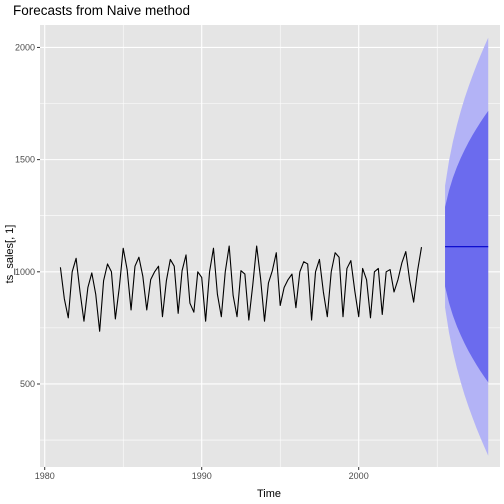 The width and height of the screenshot is (504, 504). What do you see at coordinates (269, 494) in the screenshot?
I see `x-axis-title: Time` at bounding box center [269, 494].